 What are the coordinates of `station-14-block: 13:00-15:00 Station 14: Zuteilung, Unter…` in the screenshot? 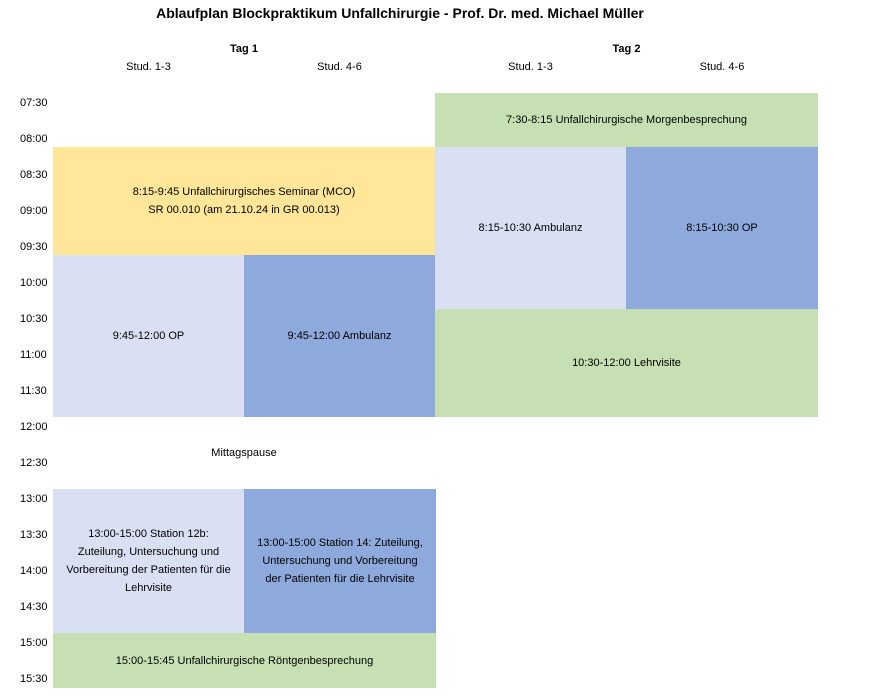 It's located at (340, 561).